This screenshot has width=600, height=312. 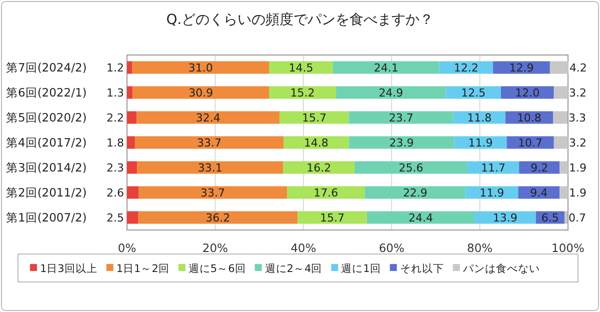 What do you see at coordinates (115, 218) in the screenshot?
I see `data-label: 2.5` at bounding box center [115, 218].